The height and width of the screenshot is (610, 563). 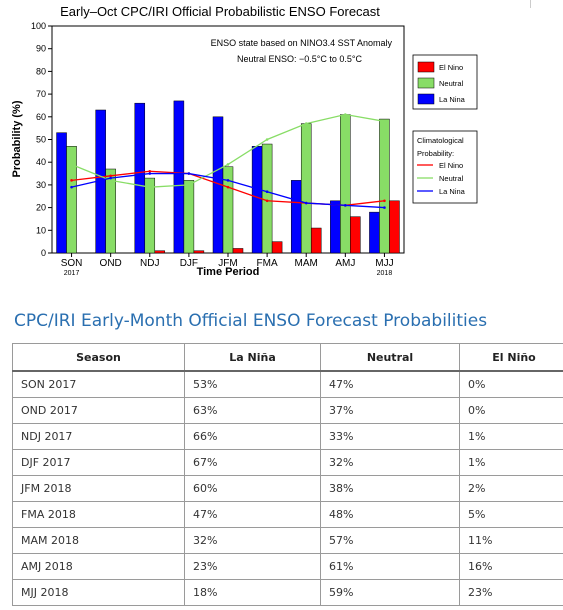 What do you see at coordinates (426, 99) in the screenshot?
I see `legend-swatch-la-nina` at bounding box center [426, 99].